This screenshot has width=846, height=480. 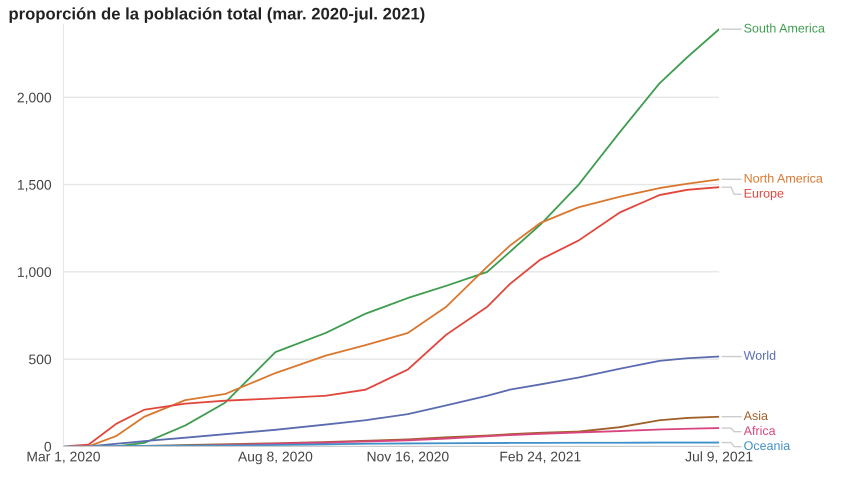 I want to click on y-tick-label: 1,000, so click(x=35, y=273).